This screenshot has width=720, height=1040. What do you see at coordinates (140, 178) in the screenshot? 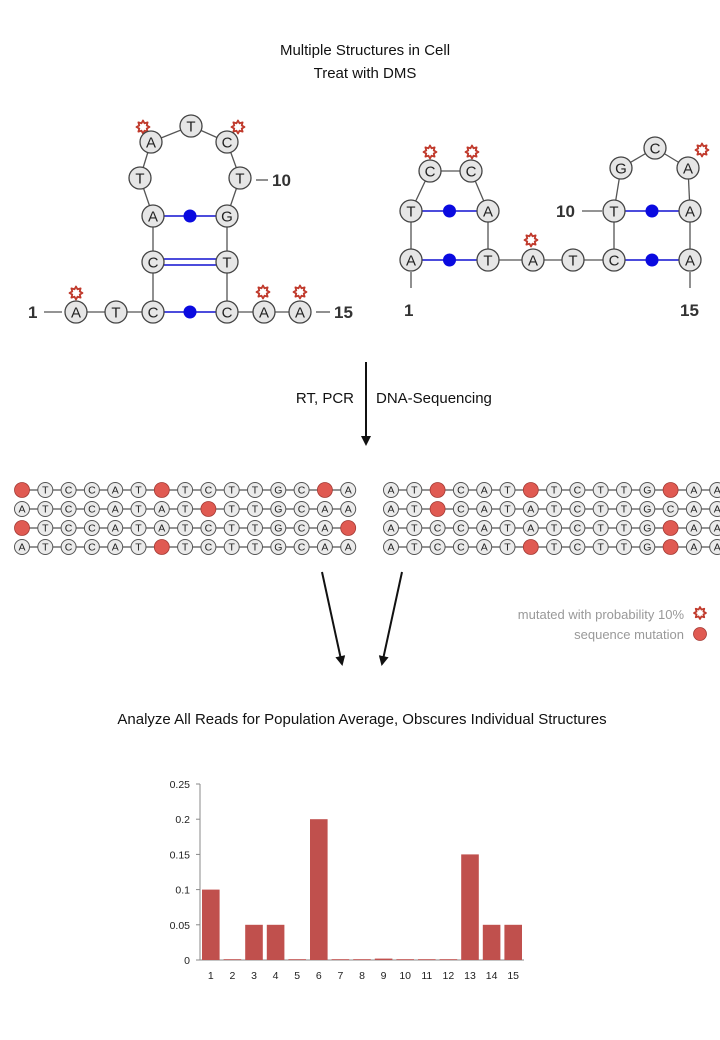
I see `structure-a-nucleotide: T` at bounding box center [140, 178].